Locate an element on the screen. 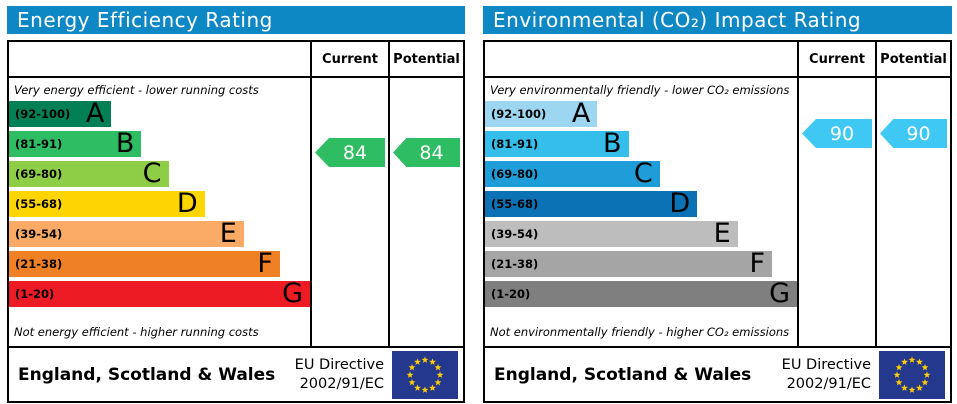 This screenshot has width=957, height=404. current-column: 90 is located at coordinates (836, 212).